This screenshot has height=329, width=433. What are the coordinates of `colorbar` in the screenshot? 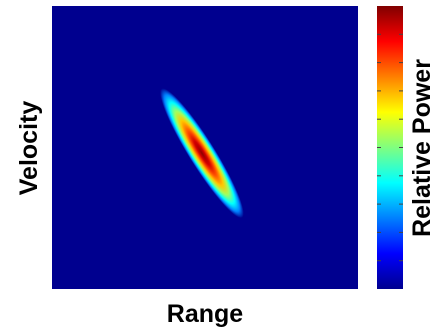 It's located at (390, 147).